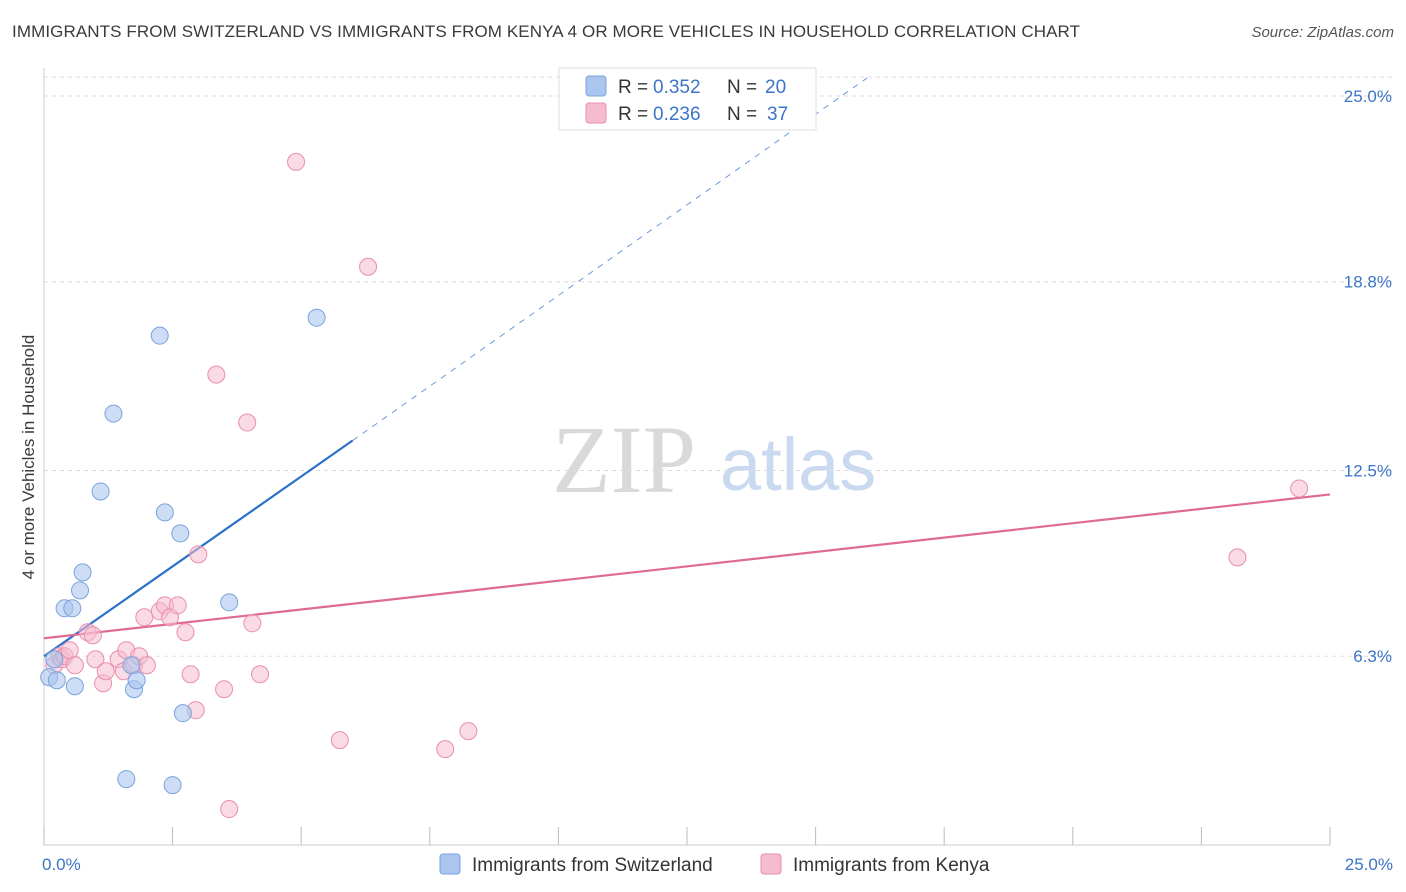  Describe the element at coordinates (61, 864) in the screenshot. I see `x-tick-label-0: 0.0%` at that location.